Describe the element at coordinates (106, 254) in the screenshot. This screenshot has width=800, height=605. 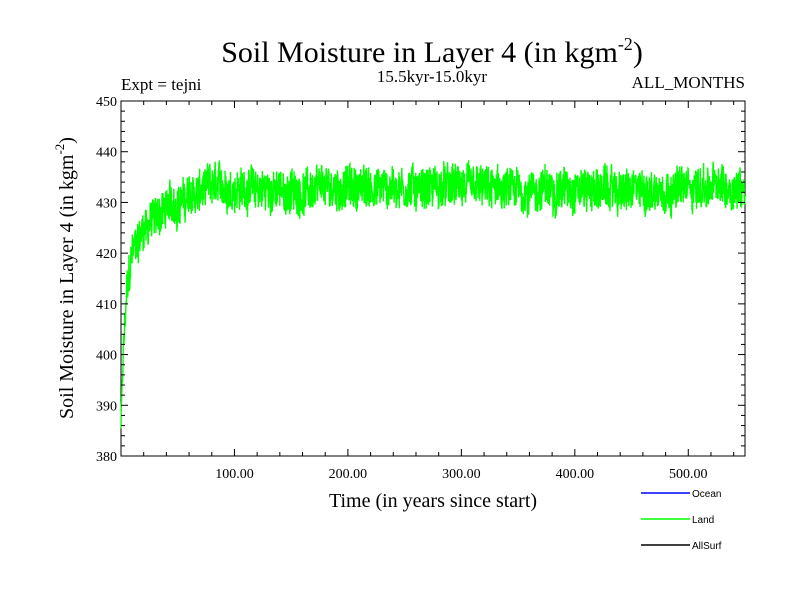
I see `y-tick-label: 420` at that location.